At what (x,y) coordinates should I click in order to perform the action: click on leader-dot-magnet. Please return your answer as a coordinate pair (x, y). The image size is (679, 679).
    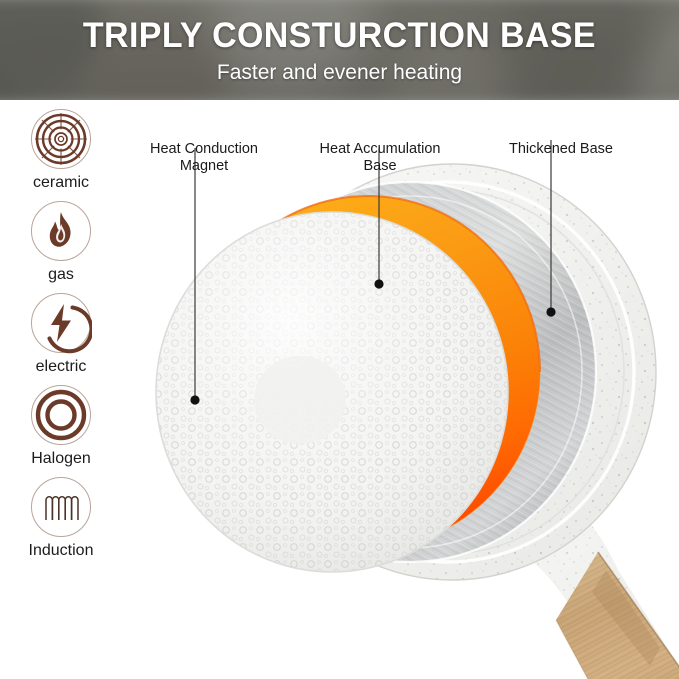
    Looking at the image, I should click on (195, 400).